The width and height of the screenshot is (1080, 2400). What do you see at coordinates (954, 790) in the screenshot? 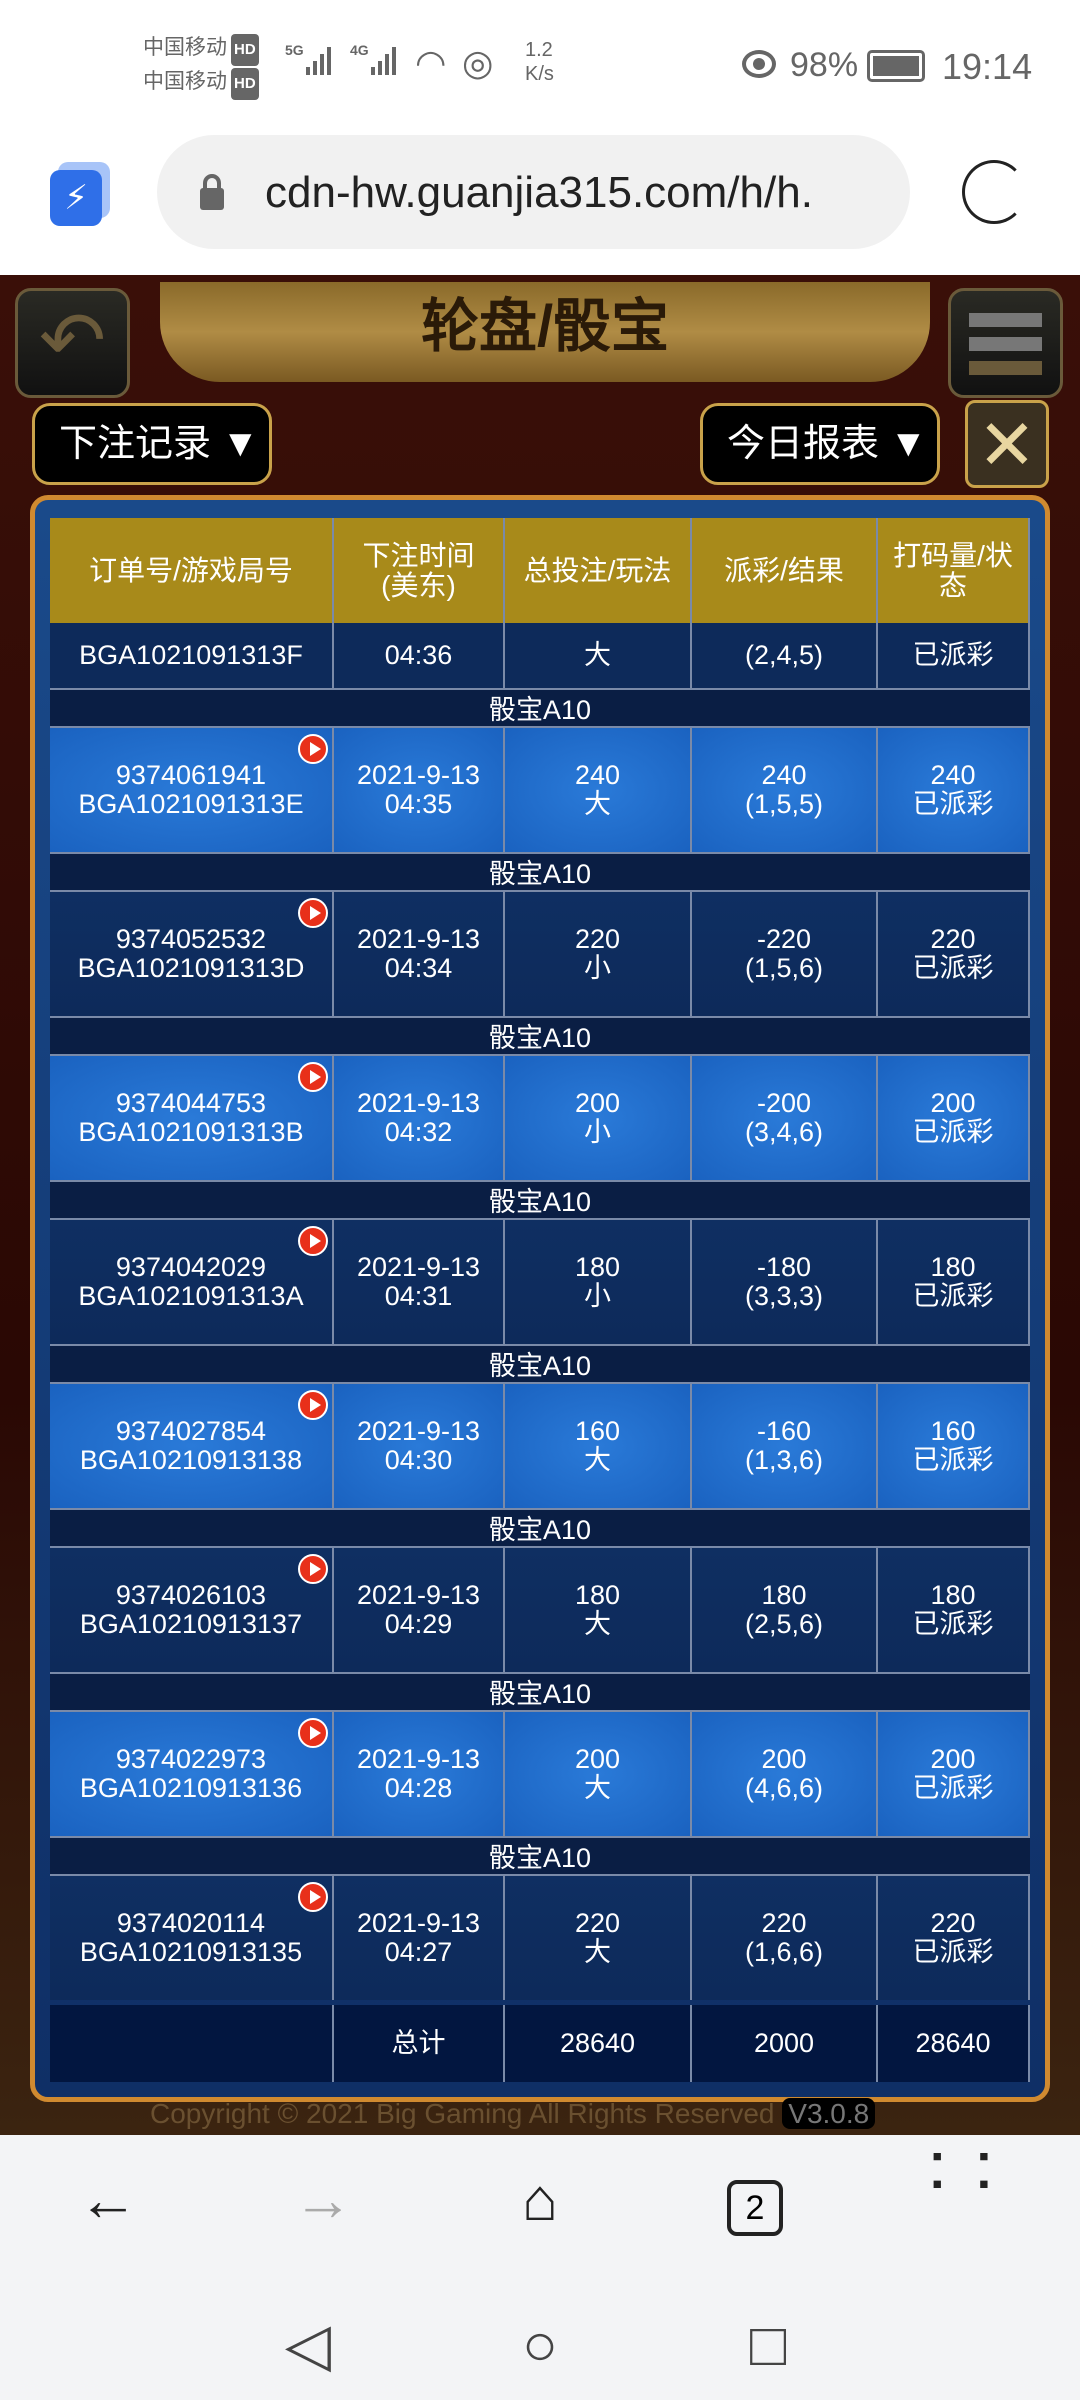
I see `table-cell: 240 已派彩` at bounding box center [954, 790].